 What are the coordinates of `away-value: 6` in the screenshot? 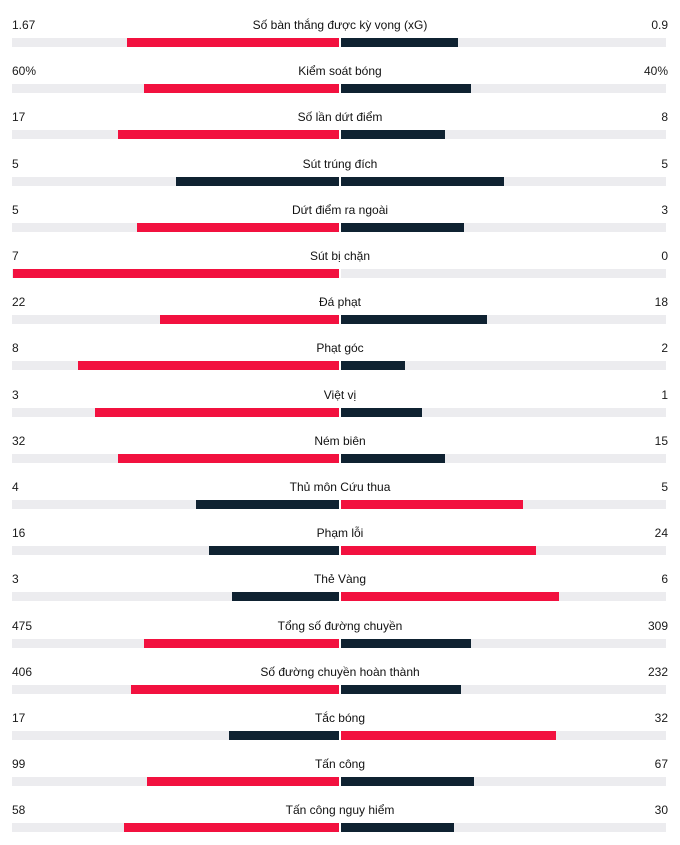 It's located at (664, 579).